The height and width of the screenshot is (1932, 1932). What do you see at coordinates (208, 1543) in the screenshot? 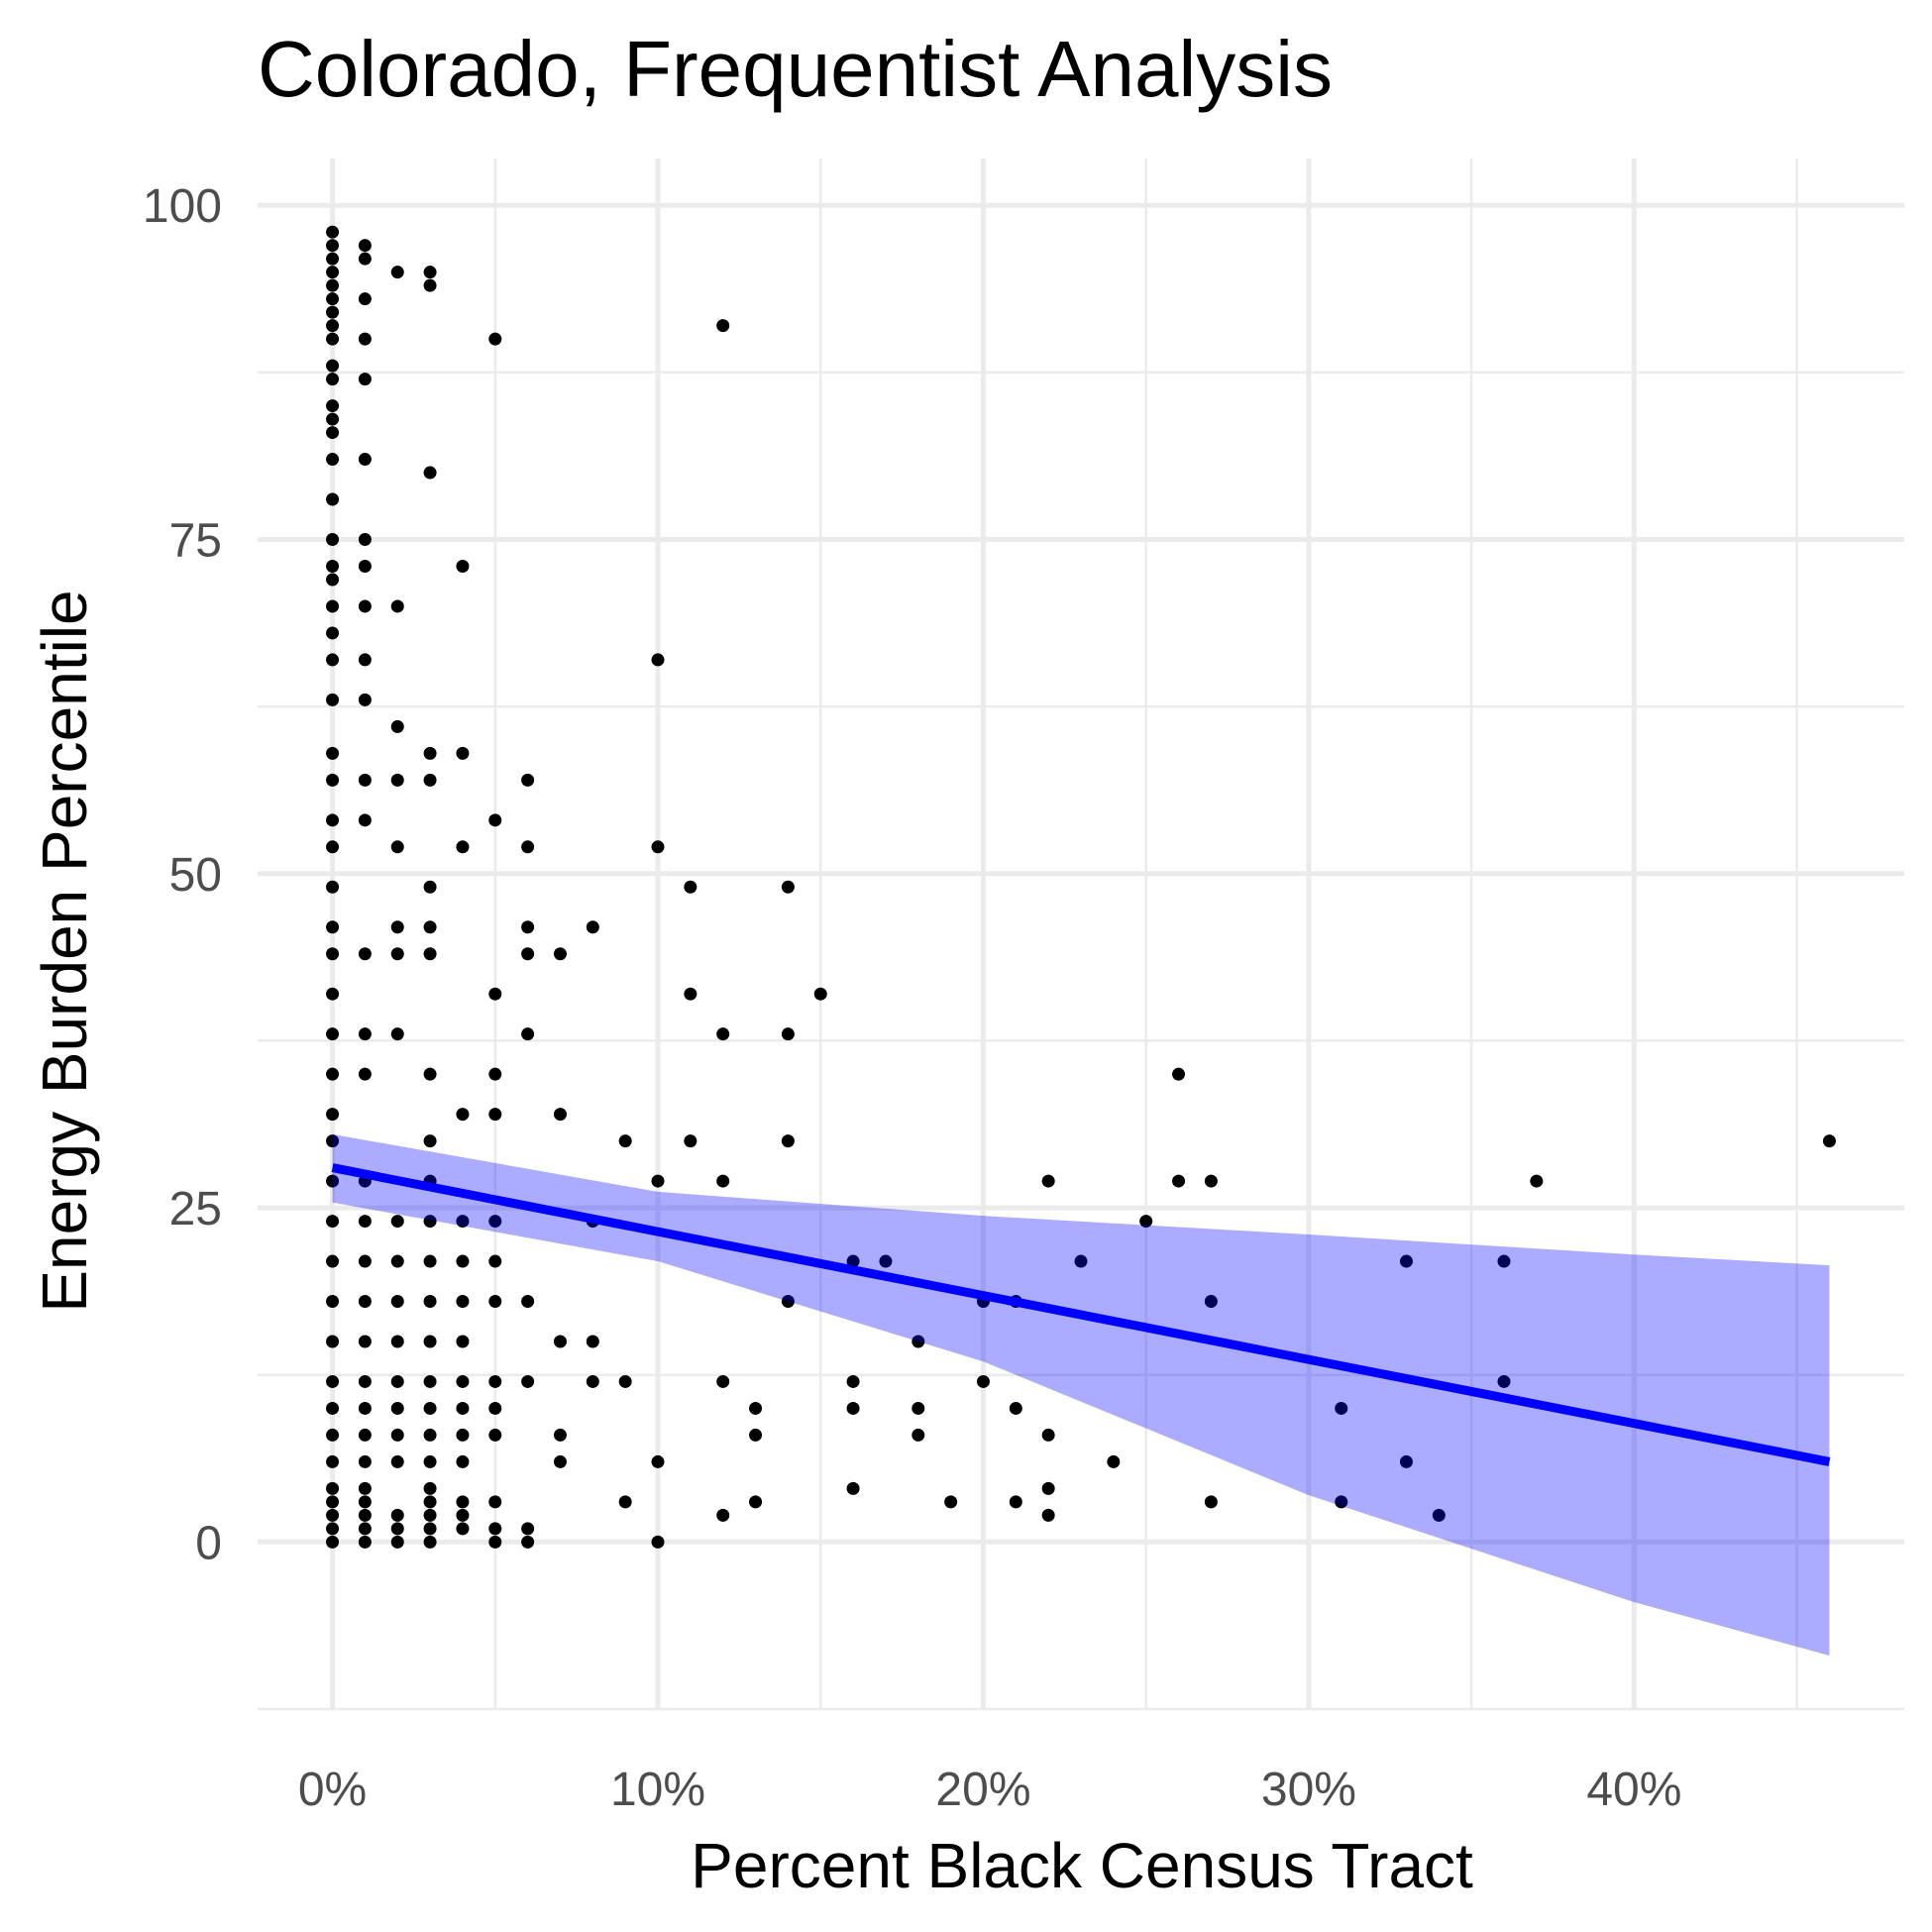
I see `y-tick-label: 0` at bounding box center [208, 1543].